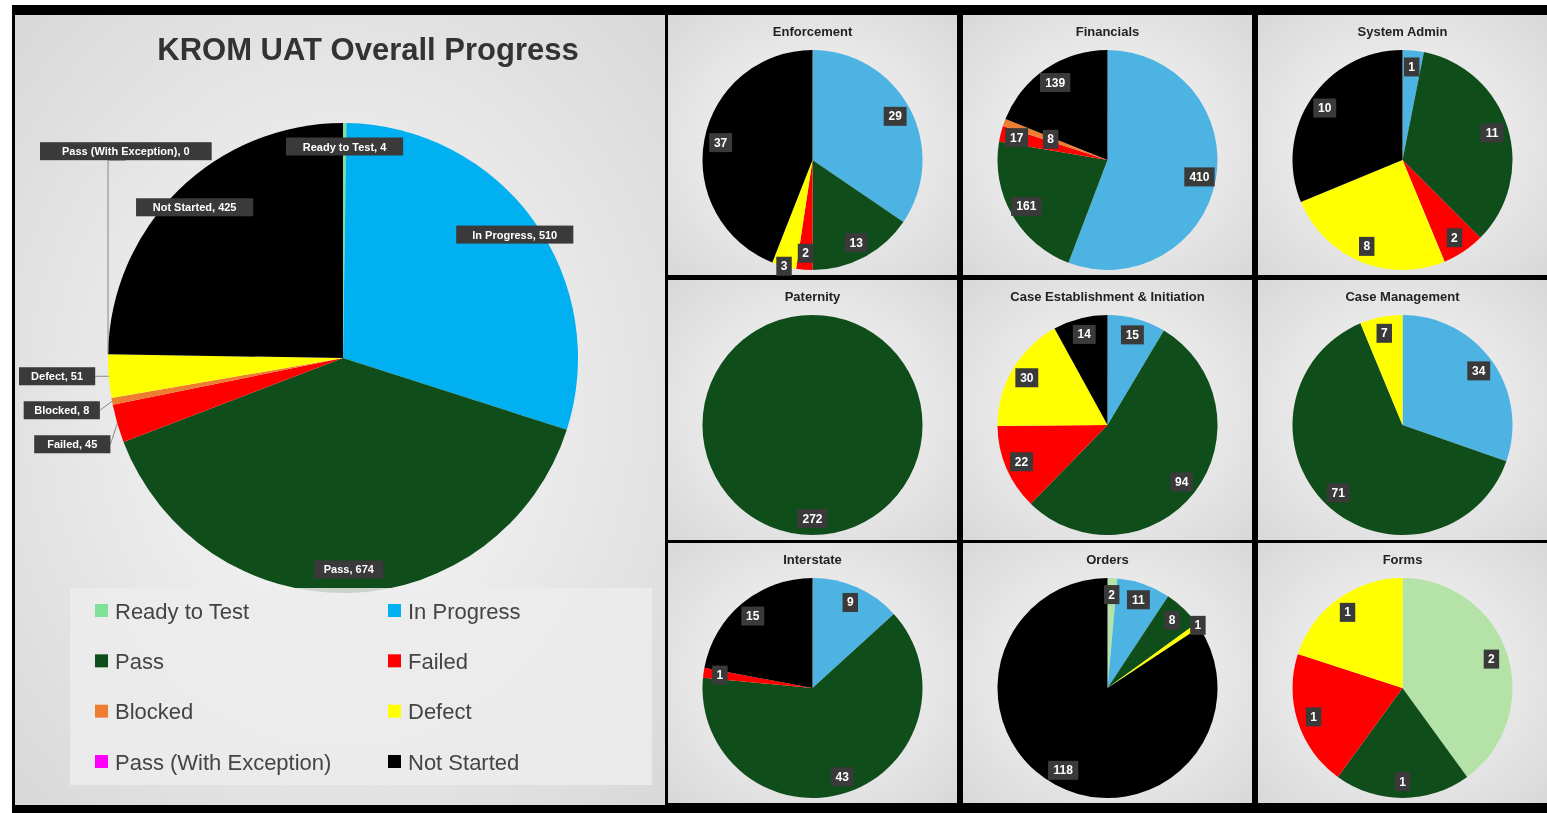  I want to click on data-label: 17, so click(1017, 137).